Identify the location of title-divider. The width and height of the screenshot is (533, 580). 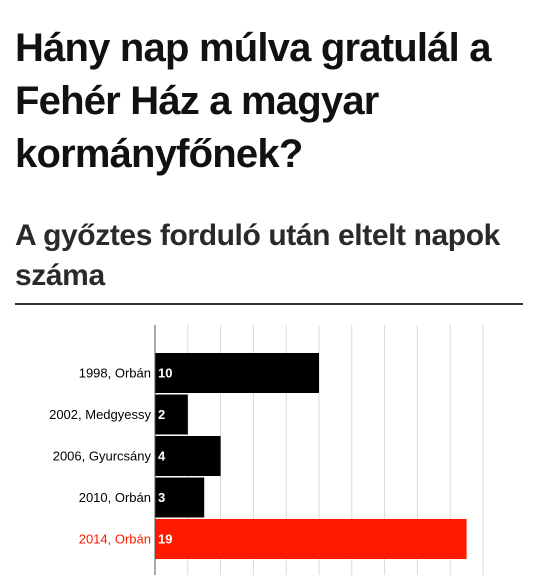
(269, 304).